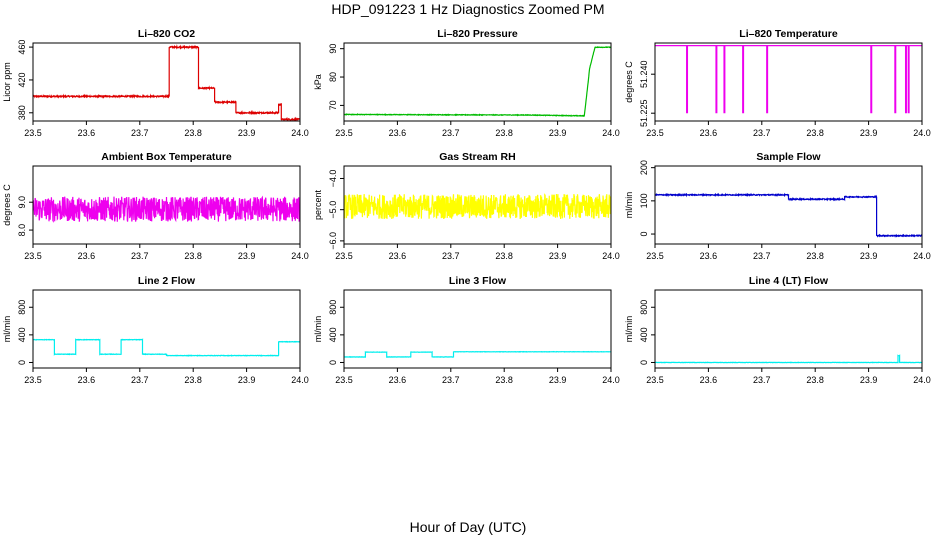 The height and width of the screenshot is (540, 936). What do you see at coordinates (644, 167) in the screenshot?
I see `y-tick-label: 200` at bounding box center [644, 167].